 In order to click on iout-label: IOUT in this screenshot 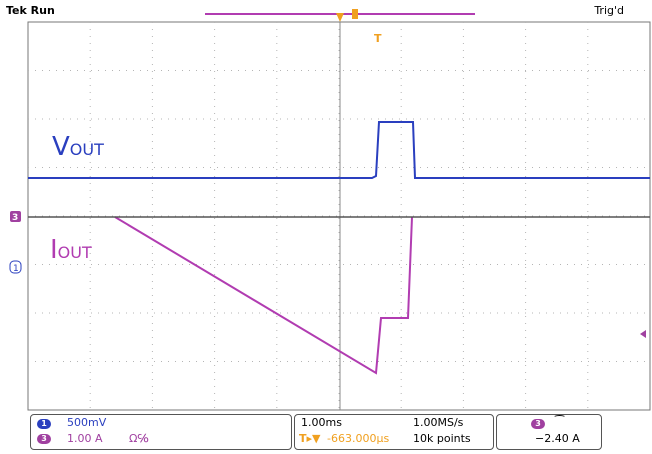, I will do `click(71, 250)`.